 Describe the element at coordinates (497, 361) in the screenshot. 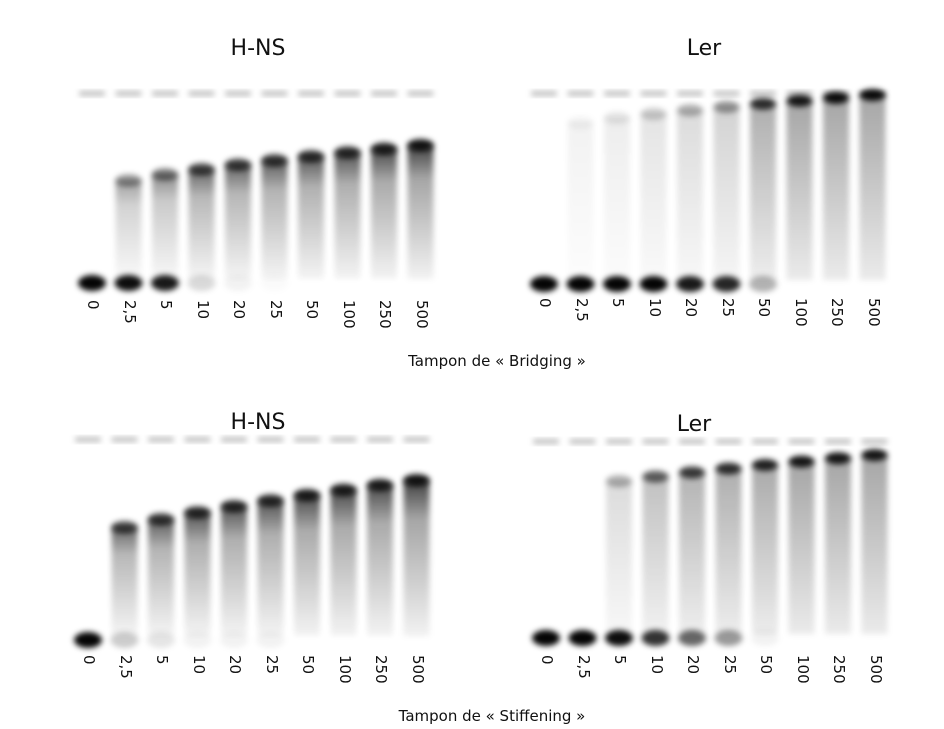

I see `caption-bridging: Tampon de « Bridging »` at that location.